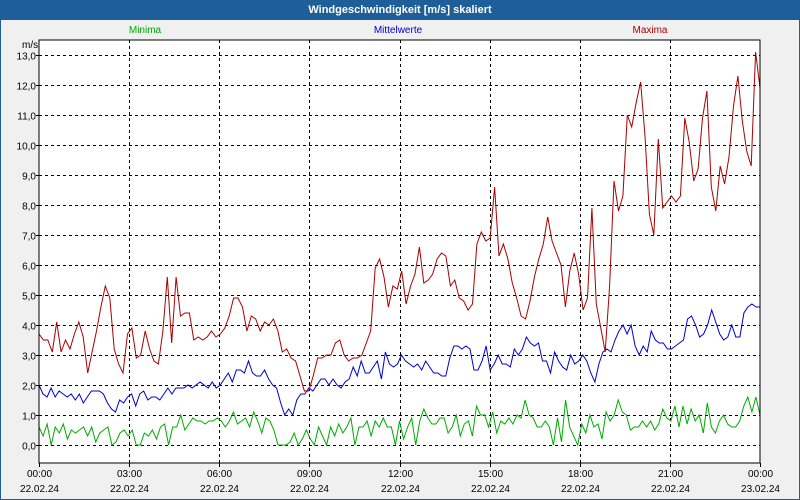  Describe the element at coordinates (29, 297) in the screenshot. I see `y-tick-label: 5,0` at that location.